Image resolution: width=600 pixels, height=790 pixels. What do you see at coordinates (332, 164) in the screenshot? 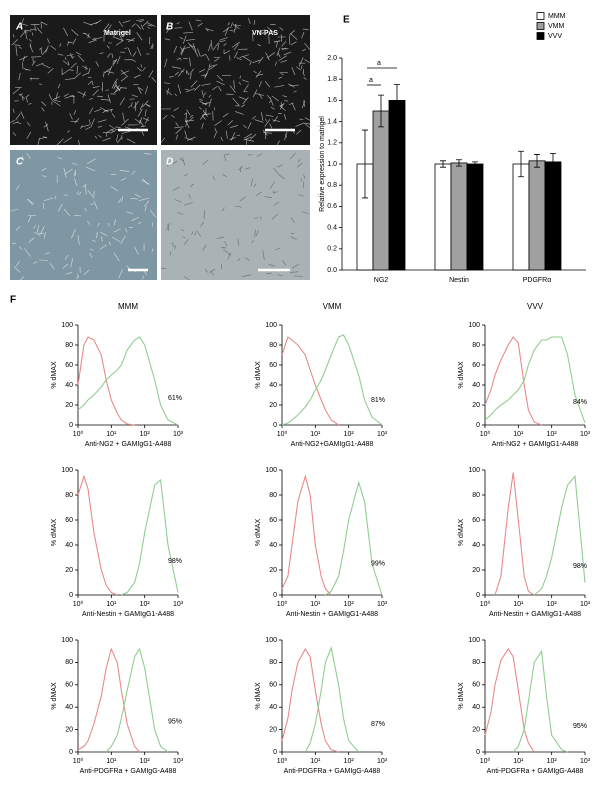
I see `y-tick-label: 1.0` at bounding box center [332, 164].